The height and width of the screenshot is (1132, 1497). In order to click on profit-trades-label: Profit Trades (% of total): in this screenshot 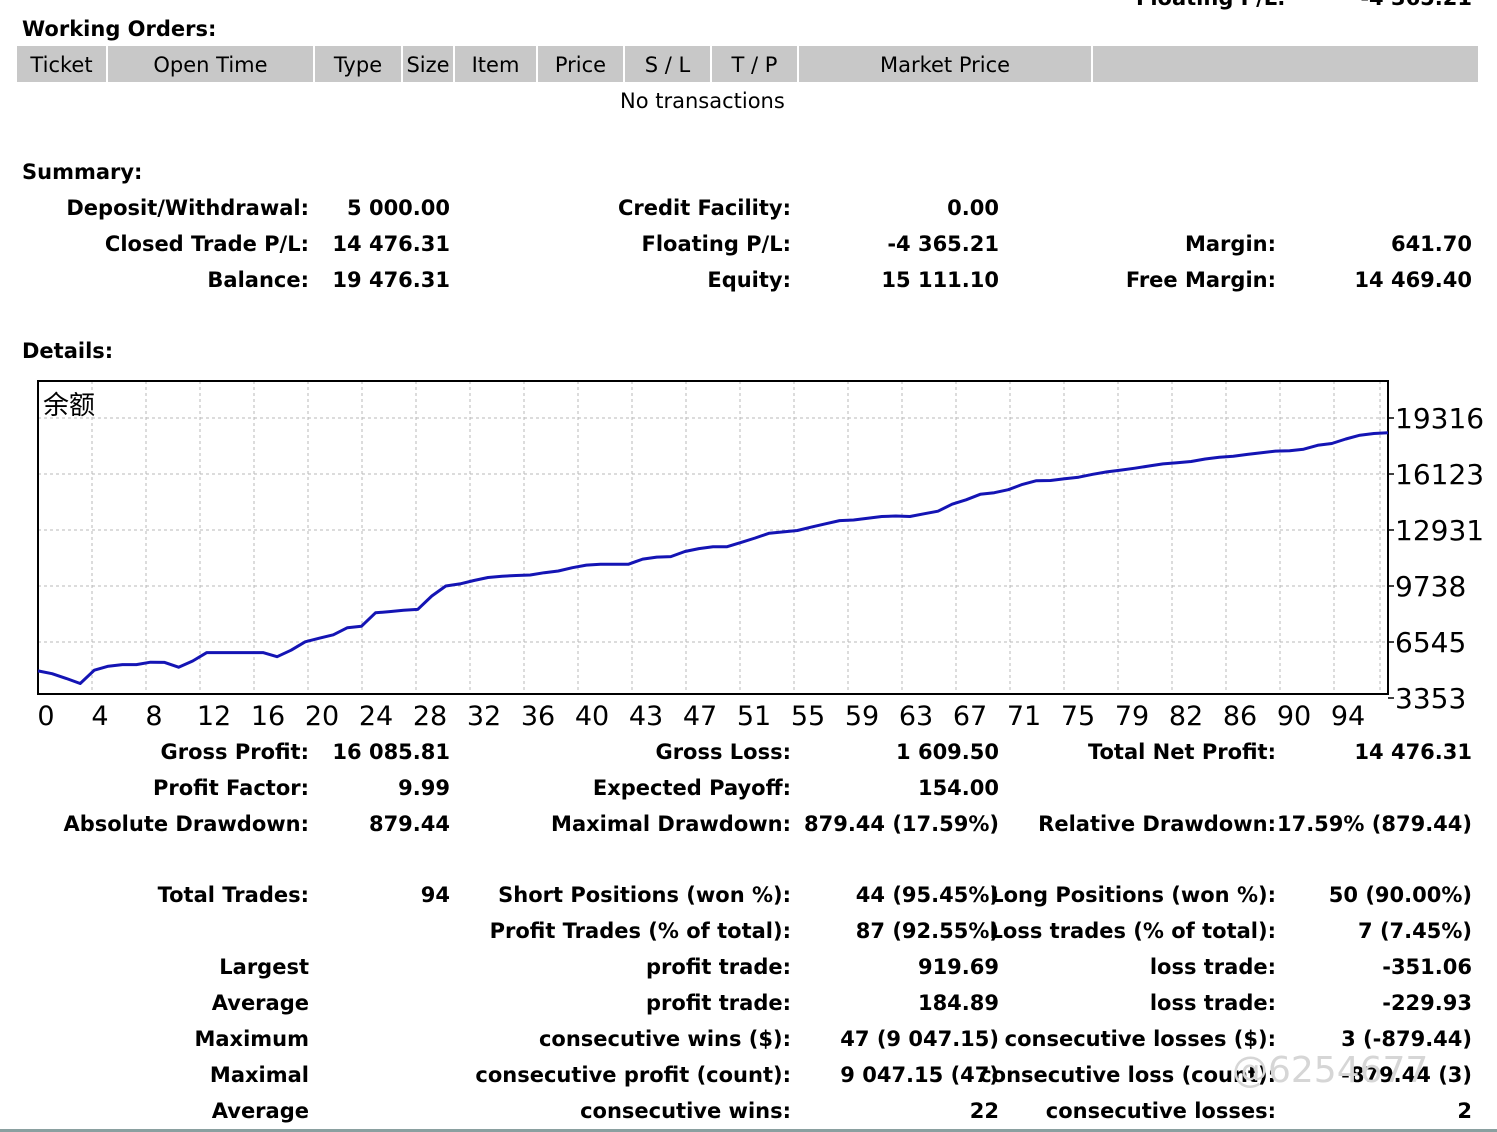, I will do `click(640, 931)`.